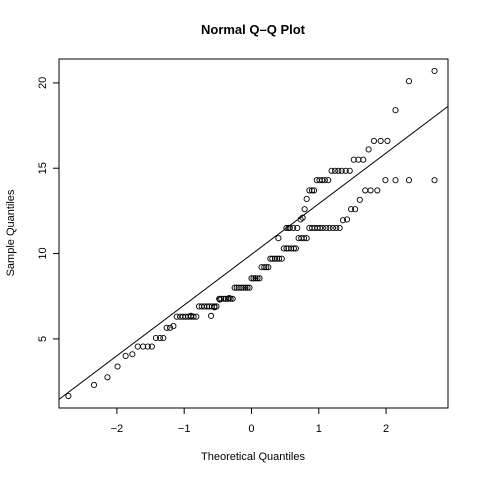 The height and width of the screenshot is (478, 478). I want to click on y-tick-label: 5, so click(43, 339).